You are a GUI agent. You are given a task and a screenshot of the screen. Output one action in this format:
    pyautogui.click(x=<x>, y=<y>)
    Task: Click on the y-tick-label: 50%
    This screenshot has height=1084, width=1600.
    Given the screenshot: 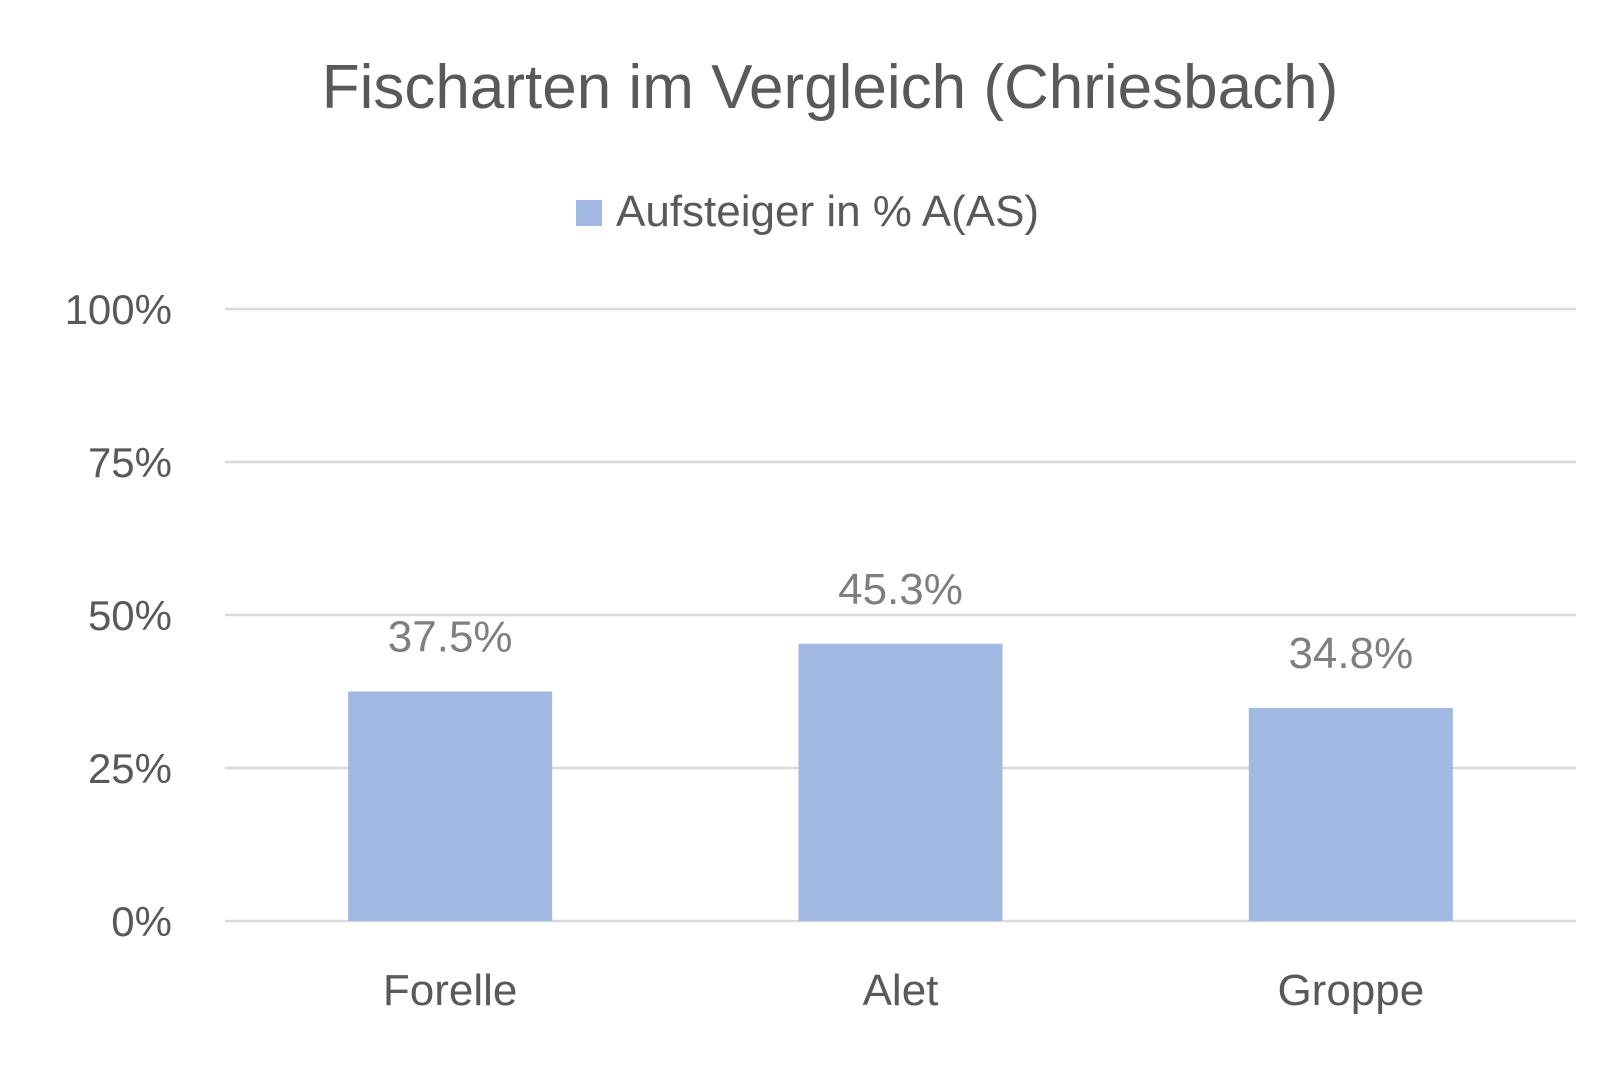 What is the action you would take?
    pyautogui.click(x=130, y=615)
    